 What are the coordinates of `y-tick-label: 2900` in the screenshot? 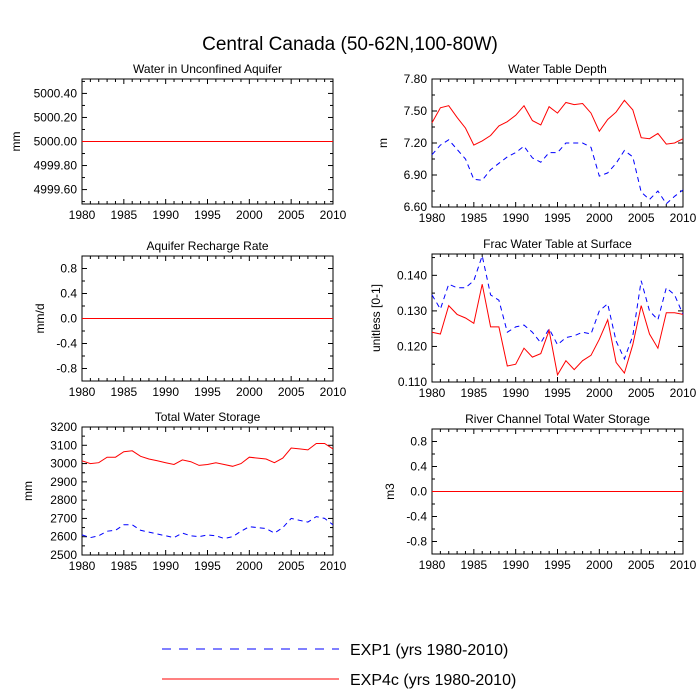 It's located at (63, 482).